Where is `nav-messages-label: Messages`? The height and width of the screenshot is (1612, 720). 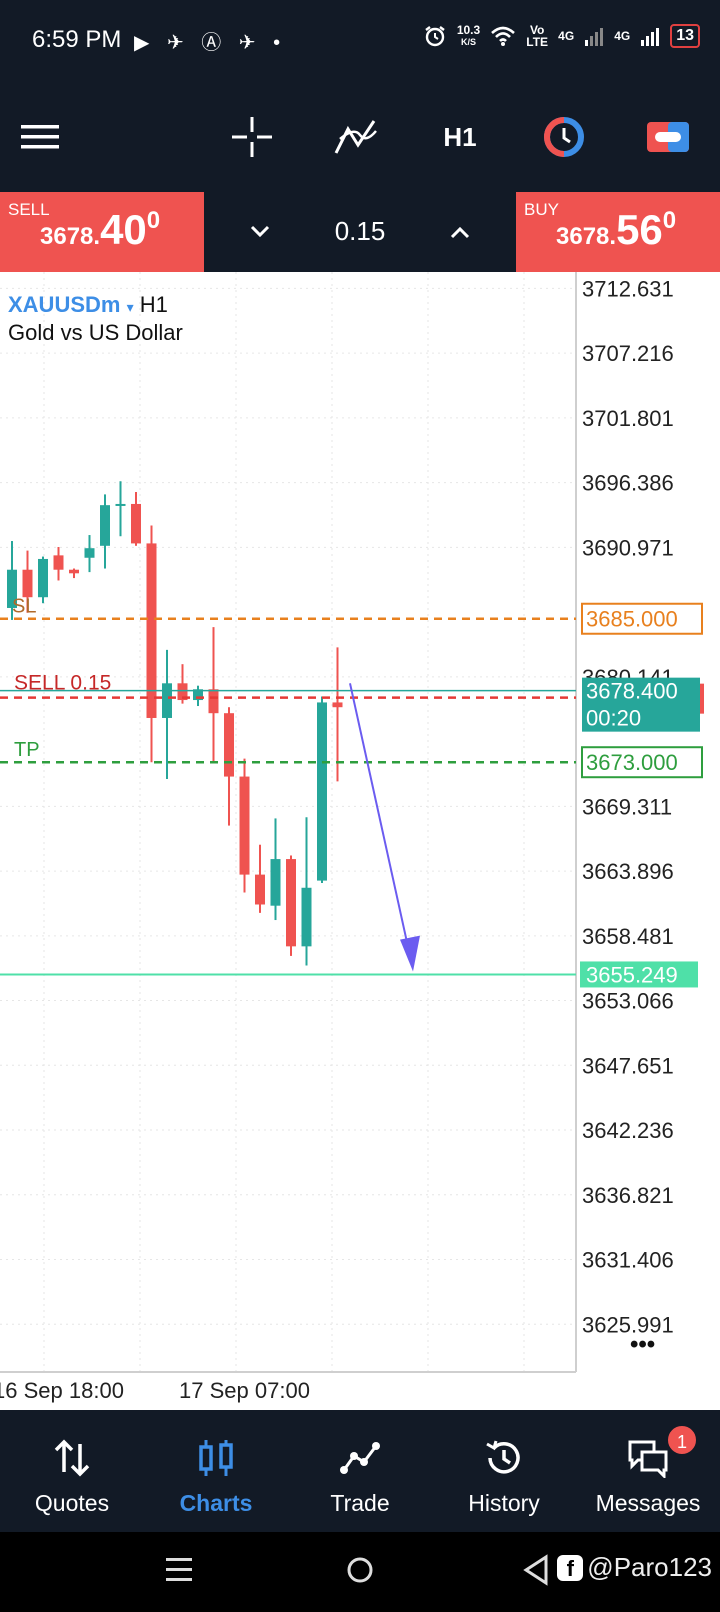
nav-messages-label: Messages is located at coordinates (648, 1503).